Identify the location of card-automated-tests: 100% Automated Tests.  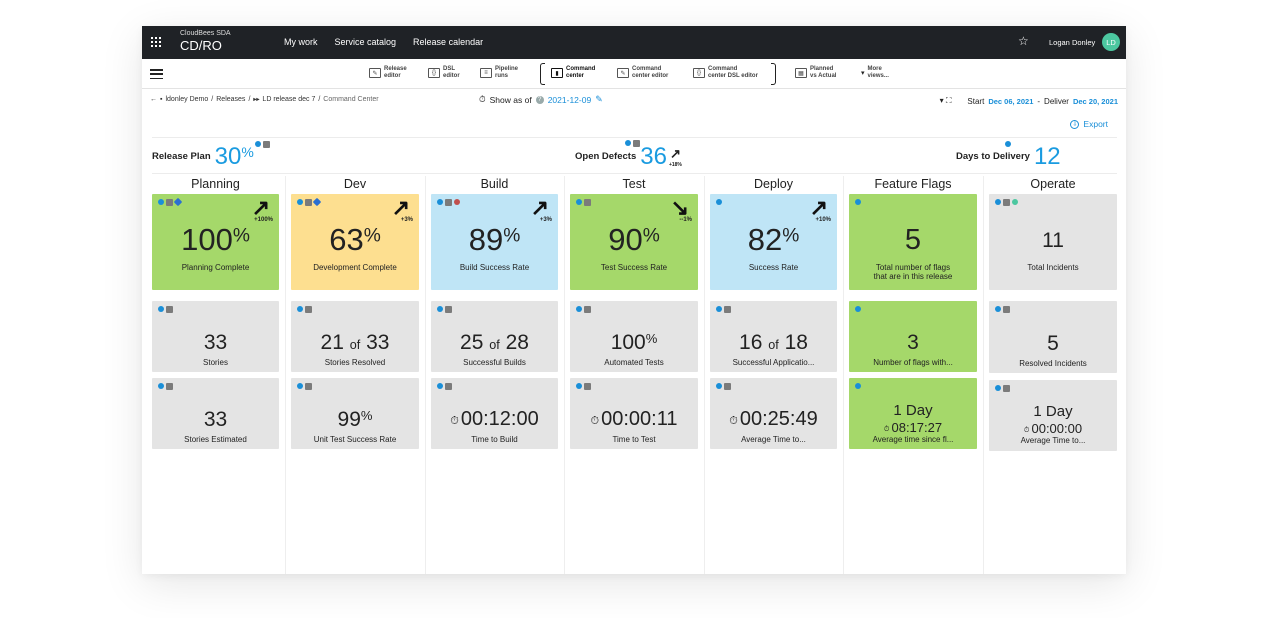
(634, 336).